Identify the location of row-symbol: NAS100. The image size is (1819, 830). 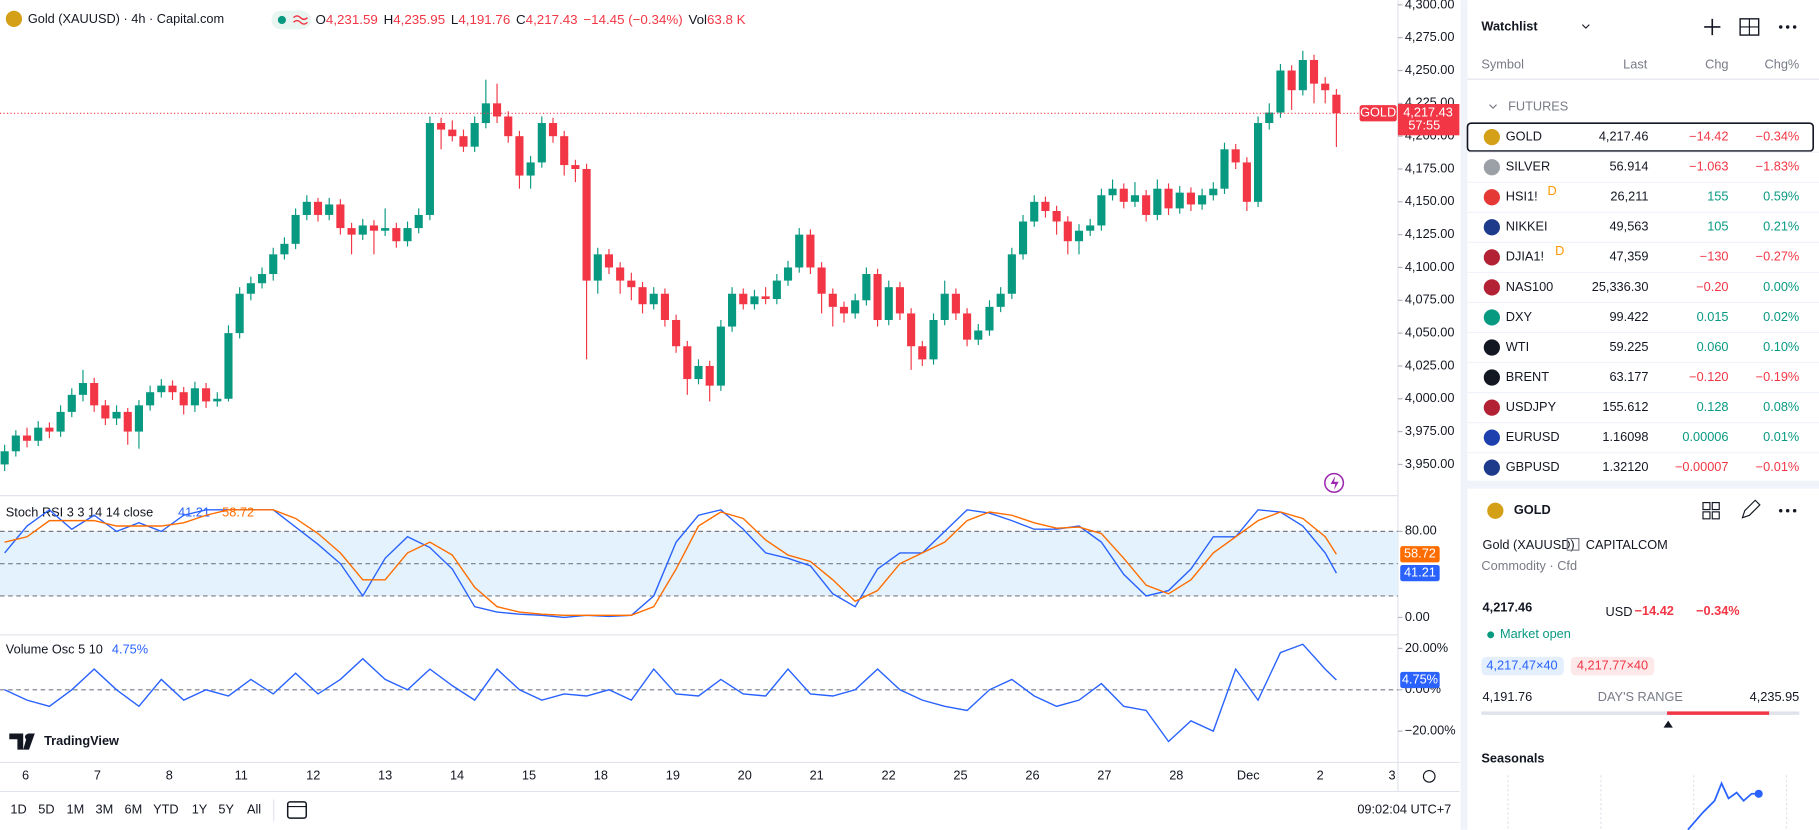
(1530, 286).